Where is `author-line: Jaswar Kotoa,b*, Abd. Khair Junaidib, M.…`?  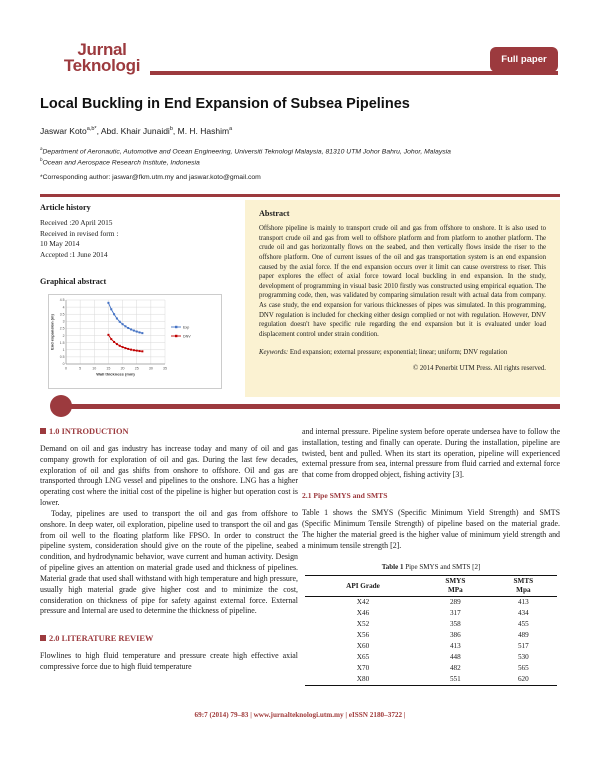
author-line: Jaswar Kotoa,b*, Abd. Khair Junaidib, M.… is located at coordinates (300, 131).